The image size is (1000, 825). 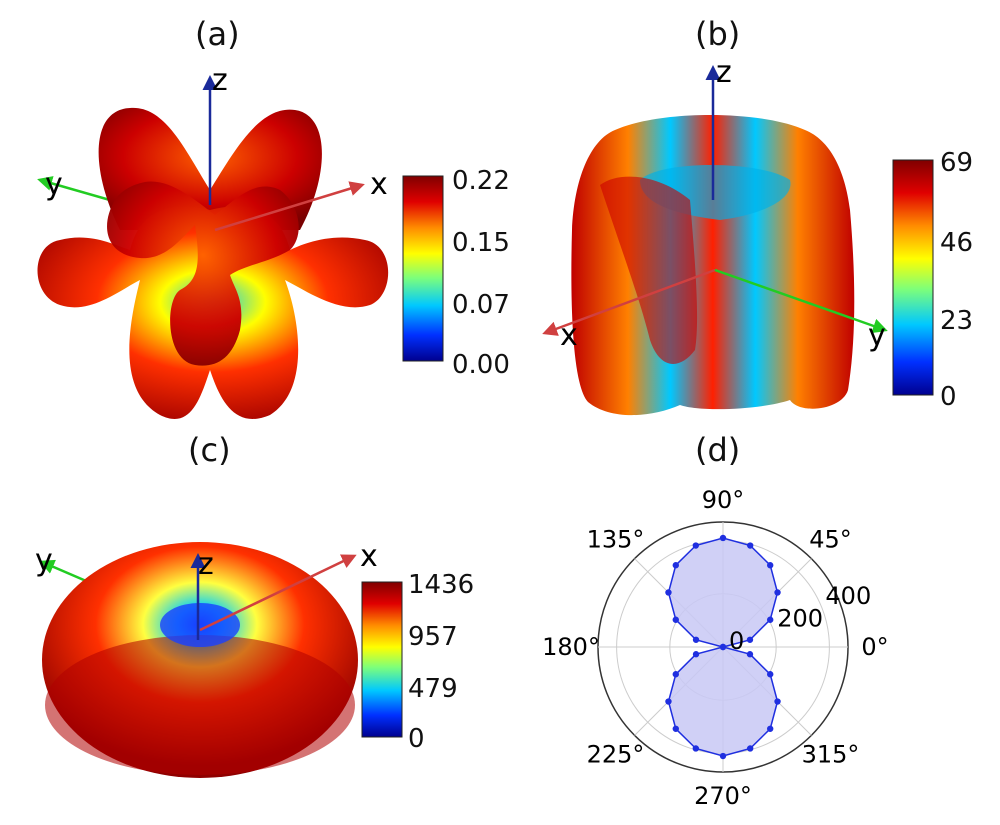 I want to click on panel-b-colorbar-tick: 46, so click(x=957, y=243).